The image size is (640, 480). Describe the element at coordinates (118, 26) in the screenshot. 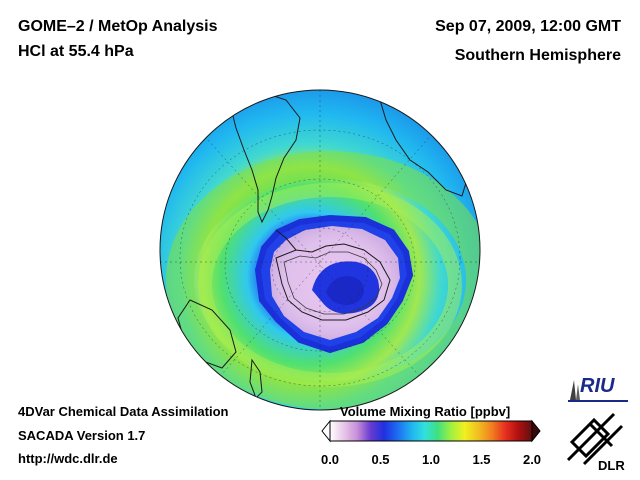

I see `map-title: GOME–2 / MetOp Analysis` at that location.